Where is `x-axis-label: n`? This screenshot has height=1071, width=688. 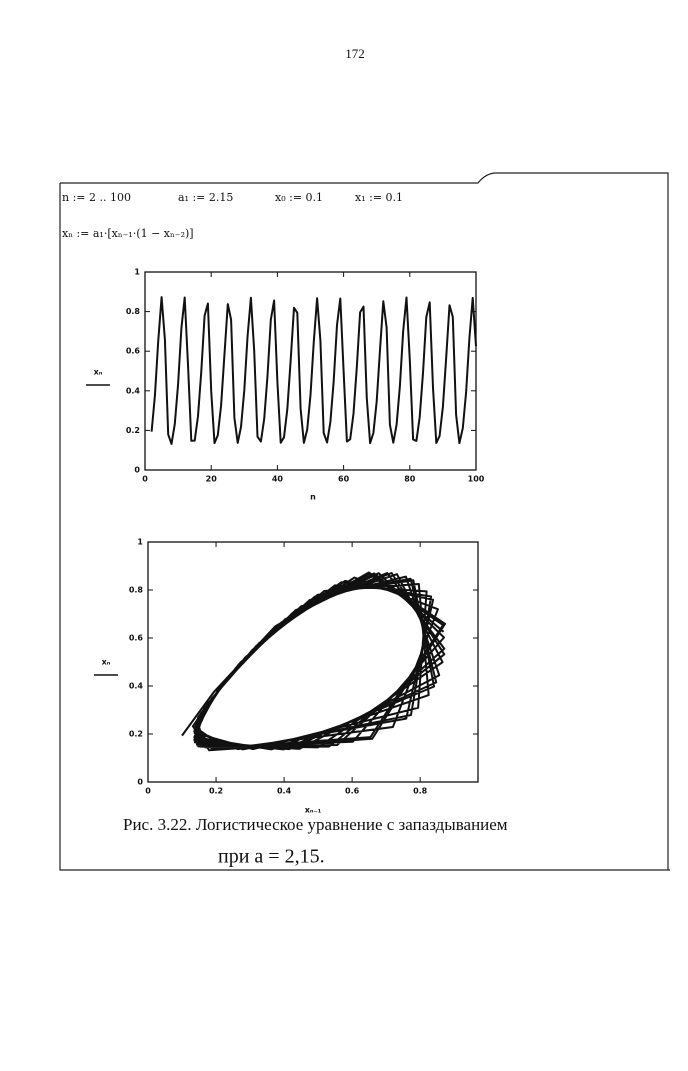
x-axis-label: n is located at coordinates (313, 497).